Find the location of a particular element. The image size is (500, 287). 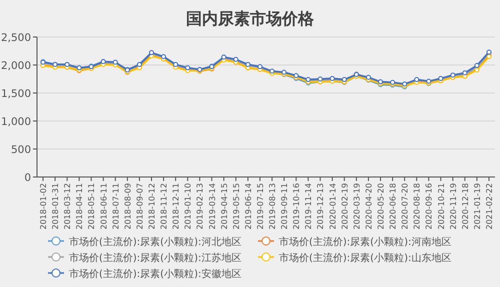

x-tick-label: 2020-12-18 is located at coordinates (465, 206).